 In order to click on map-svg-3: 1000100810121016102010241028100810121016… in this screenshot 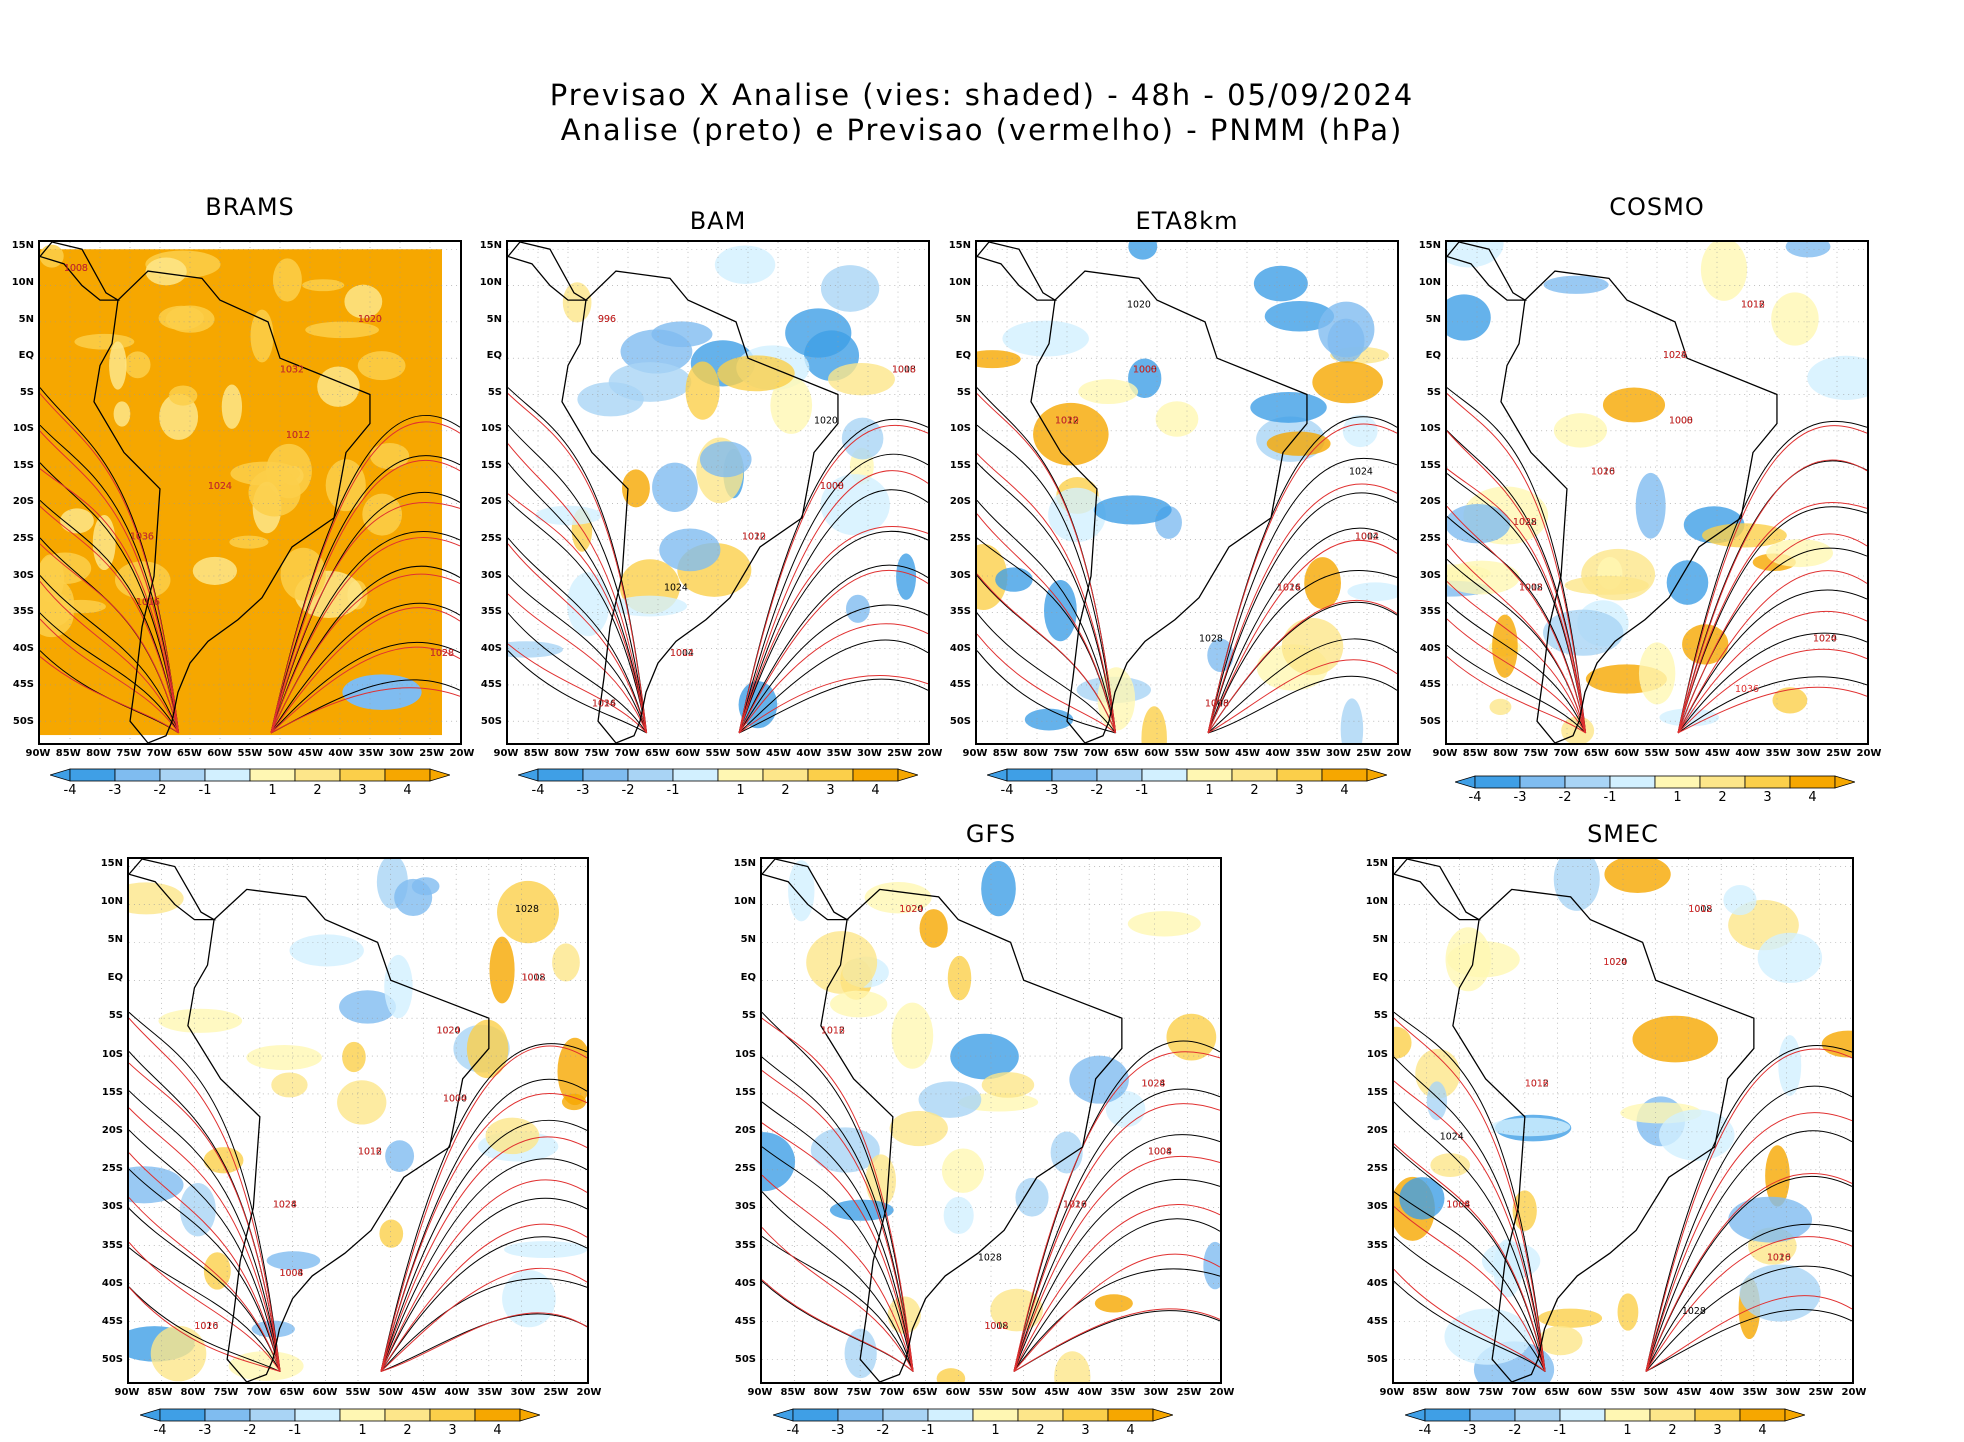, I will do `click(1657, 492)`.